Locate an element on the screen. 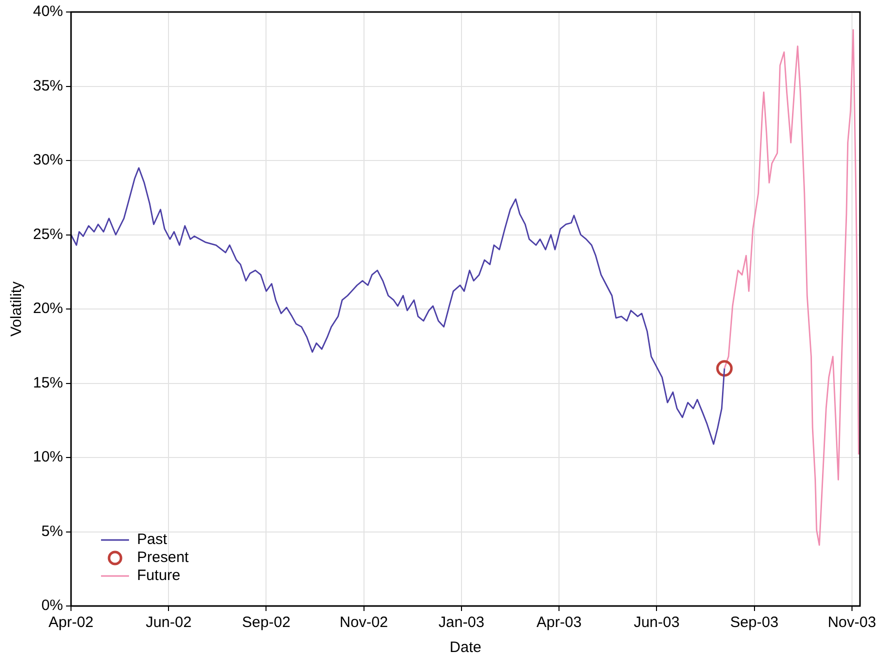 The image size is (888, 665). y-tick-label: 0% is located at coordinates (52, 605).